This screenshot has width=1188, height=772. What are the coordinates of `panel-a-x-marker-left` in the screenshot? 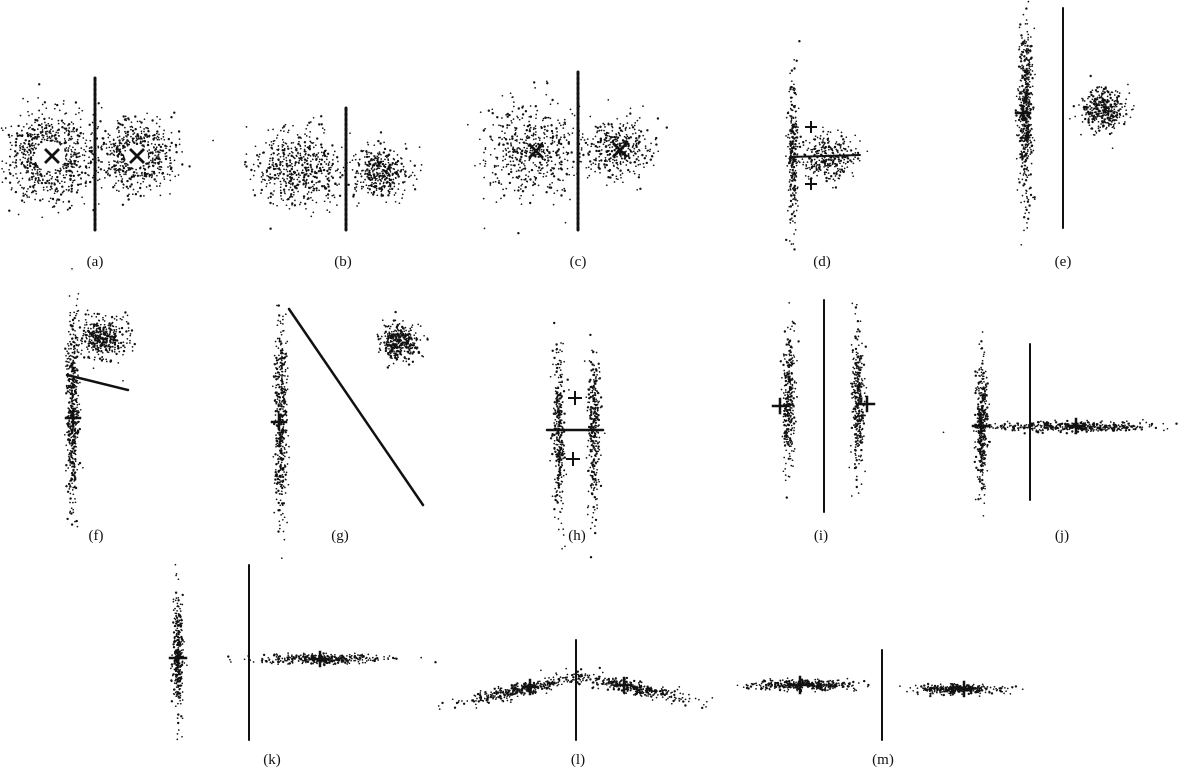 It's located at (52, 156).